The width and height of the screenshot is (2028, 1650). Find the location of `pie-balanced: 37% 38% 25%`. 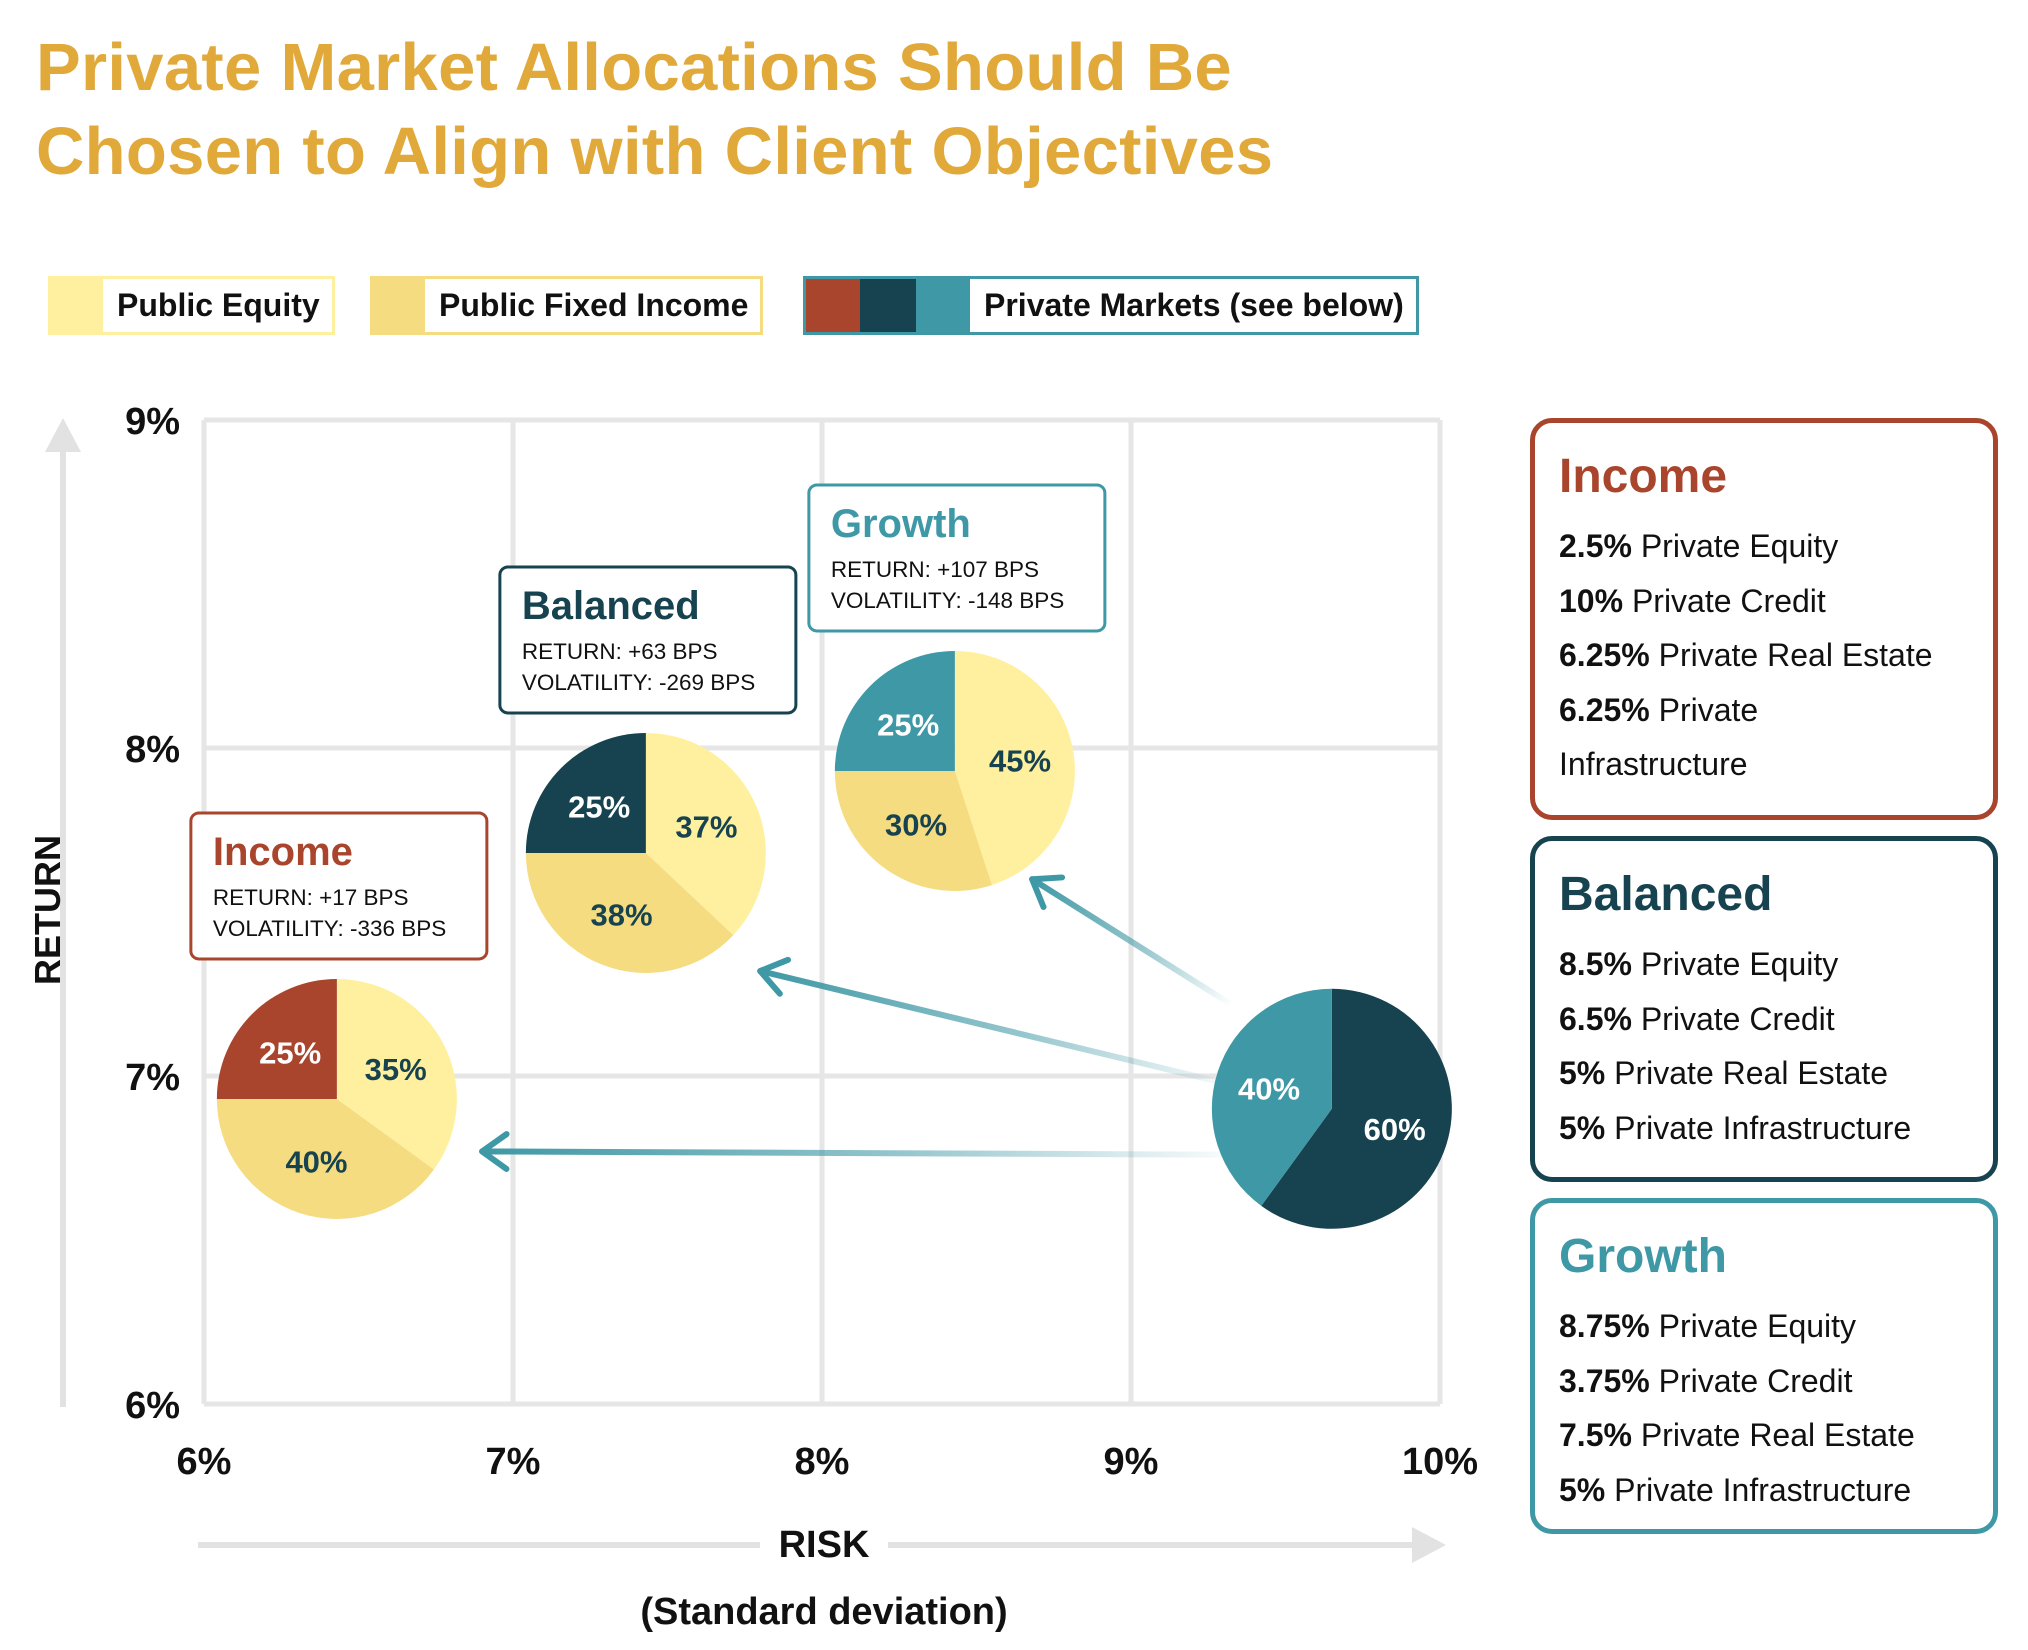

pie-balanced: 37% 38% 25% is located at coordinates (645, 852).